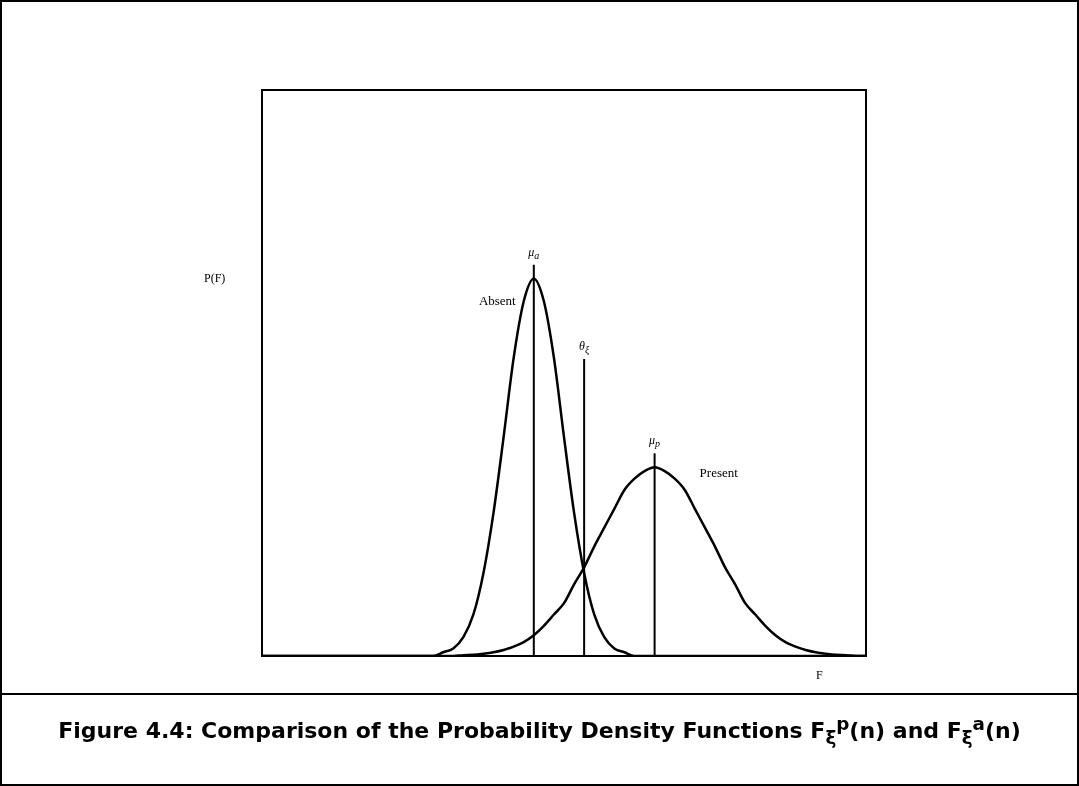 This screenshot has width=1079, height=786. What do you see at coordinates (534, 253) in the screenshot?
I see `text: μ$_{a}$` at bounding box center [534, 253].